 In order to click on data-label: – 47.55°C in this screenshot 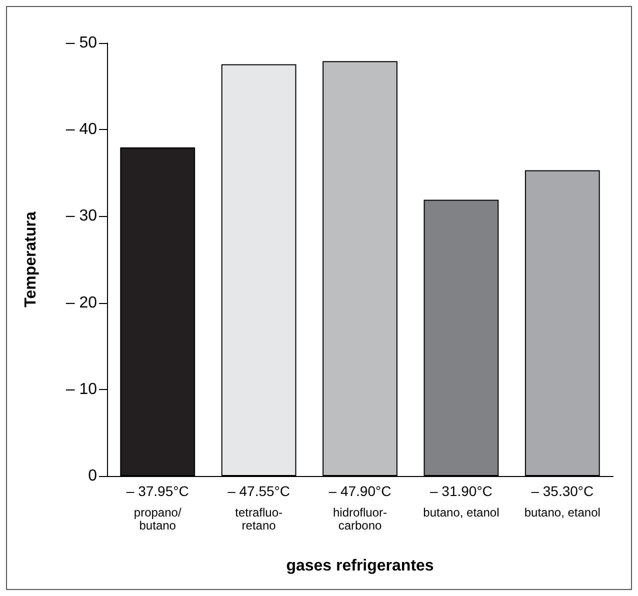, I will do `click(259, 491)`.